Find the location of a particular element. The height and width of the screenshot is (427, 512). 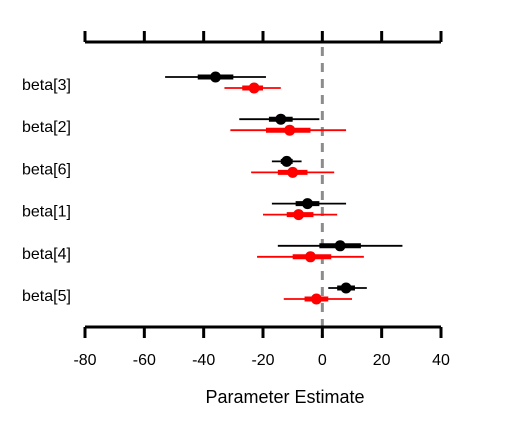

forest-row: beta[6] is located at coordinates (178, 166).